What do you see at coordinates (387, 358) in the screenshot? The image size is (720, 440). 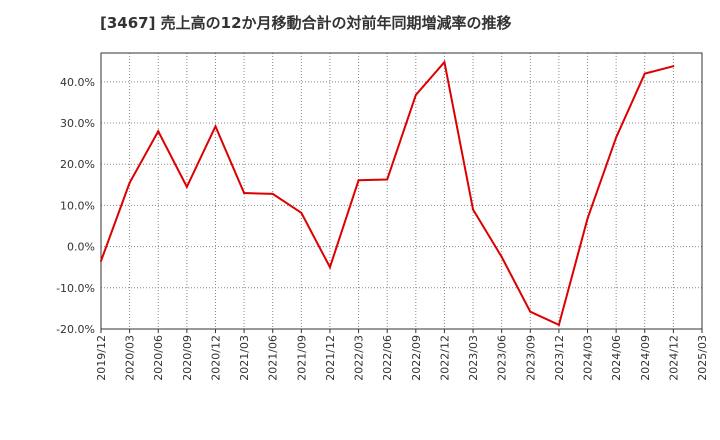 I see `x-tick-label: 2022/06` at bounding box center [387, 358].